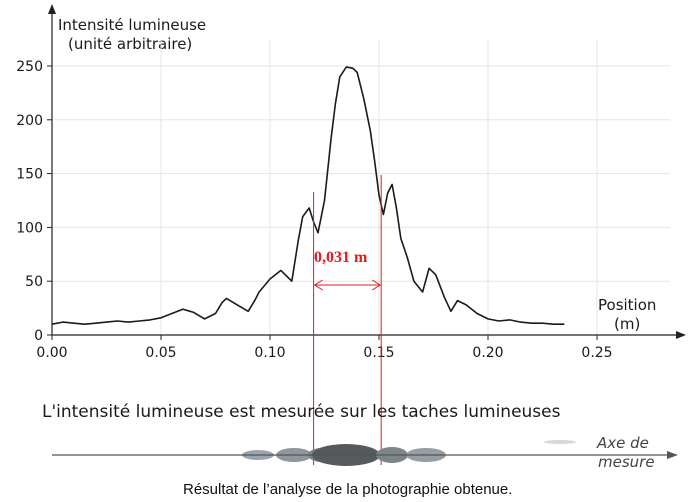 The image size is (692, 502). I want to click on arrow-left-icon, so click(318, 285).